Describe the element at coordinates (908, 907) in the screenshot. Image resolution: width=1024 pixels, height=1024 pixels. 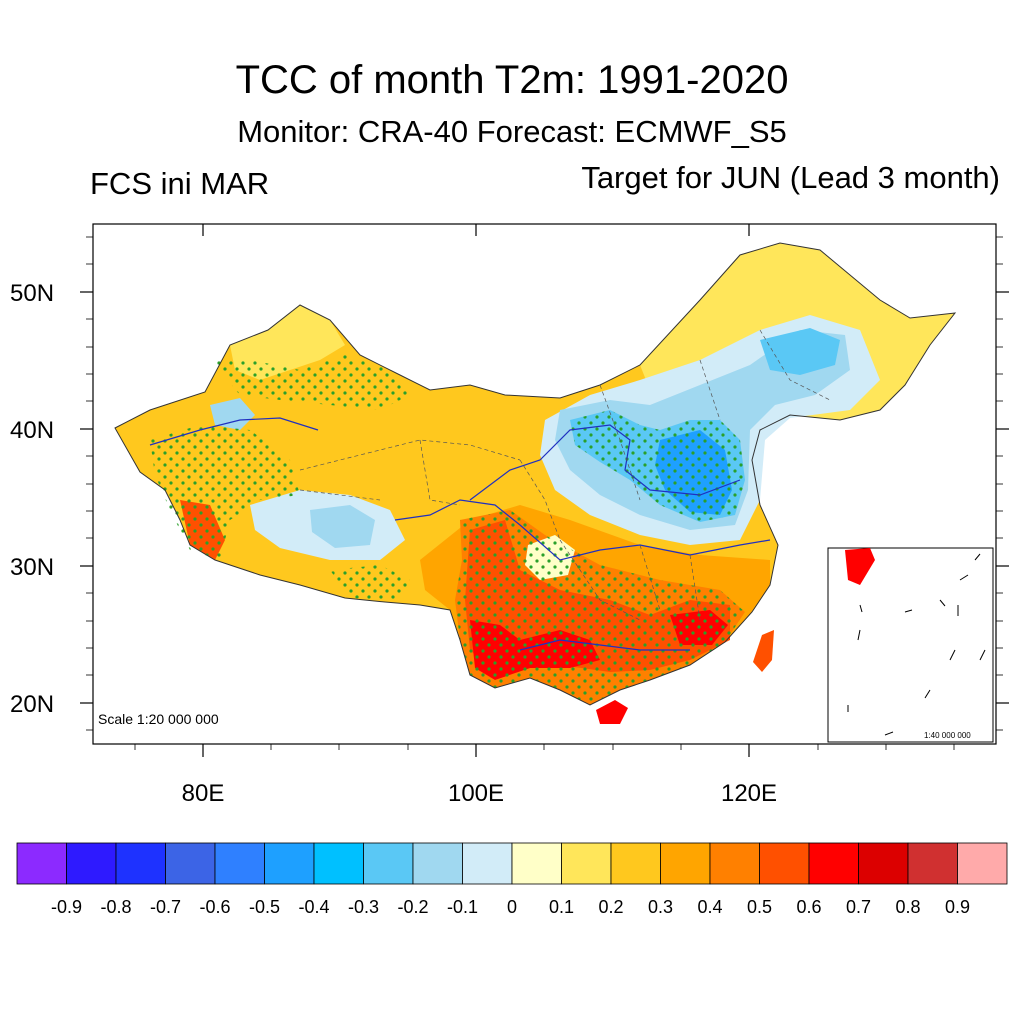
I see `colorbar-tick-label: 0.8` at that location.